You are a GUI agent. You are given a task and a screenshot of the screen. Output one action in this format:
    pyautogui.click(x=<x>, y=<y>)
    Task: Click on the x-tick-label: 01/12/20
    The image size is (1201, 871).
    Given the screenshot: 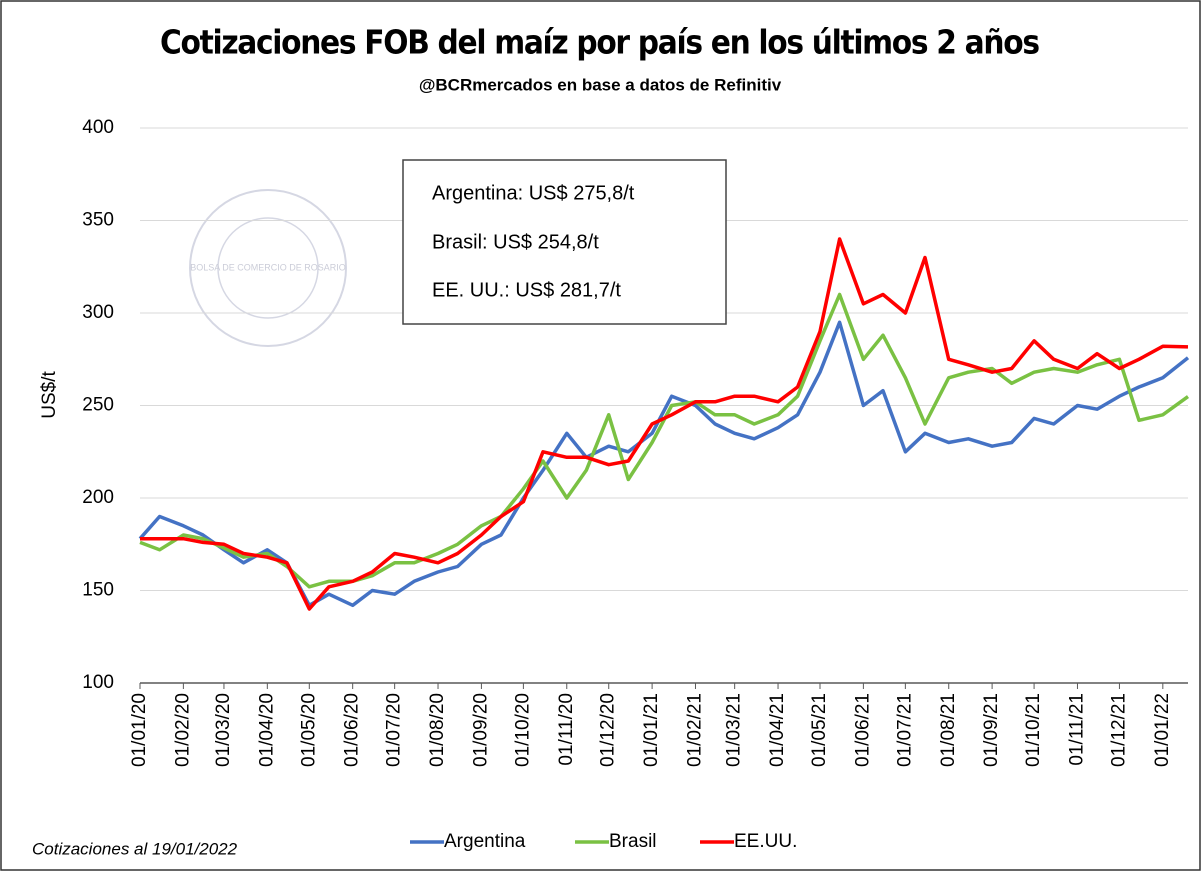 What is the action you would take?
    pyautogui.click(x=608, y=730)
    